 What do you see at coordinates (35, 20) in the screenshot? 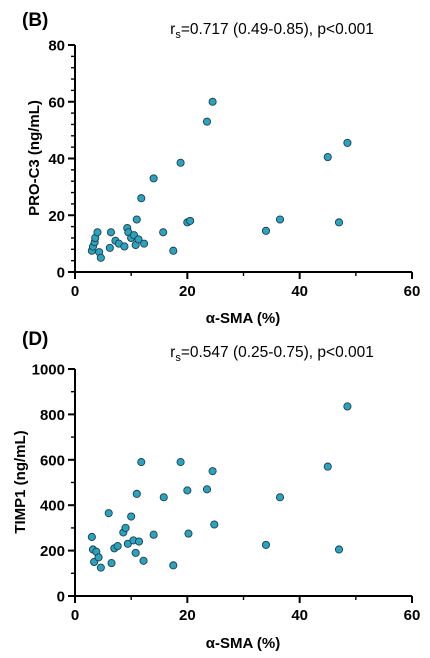
I see `panel-b-label: (B)` at bounding box center [35, 20].